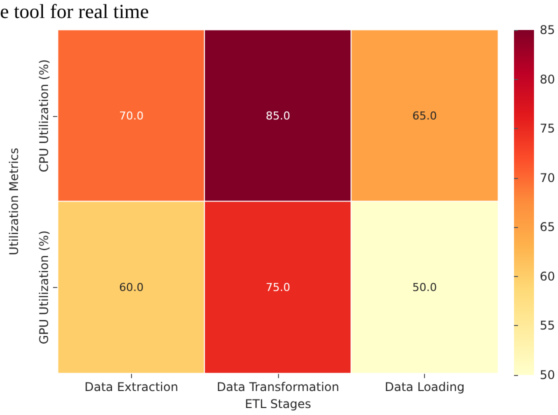 The height and width of the screenshot is (415, 558). What do you see at coordinates (548, 79) in the screenshot?
I see `color-bar-label: 80` at bounding box center [548, 79].